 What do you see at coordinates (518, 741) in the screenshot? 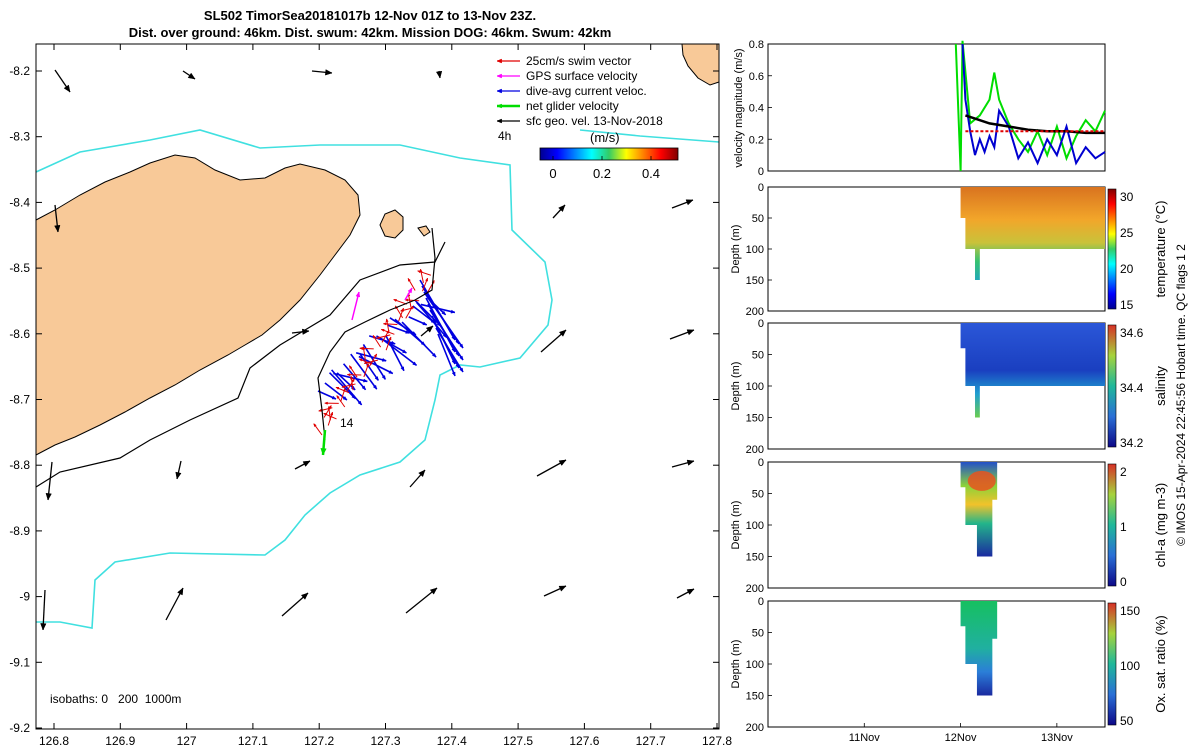
I see `map-x-tick-label: 127.5` at bounding box center [518, 741].